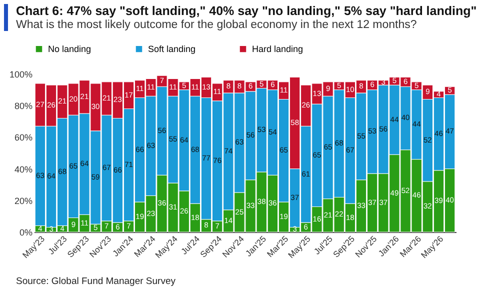 Image resolution: width=500 pixels, height=301 pixels. What do you see at coordinates (25, 233) in the screenshot?
I see `y-tick-label: 0%` at bounding box center [25, 233].